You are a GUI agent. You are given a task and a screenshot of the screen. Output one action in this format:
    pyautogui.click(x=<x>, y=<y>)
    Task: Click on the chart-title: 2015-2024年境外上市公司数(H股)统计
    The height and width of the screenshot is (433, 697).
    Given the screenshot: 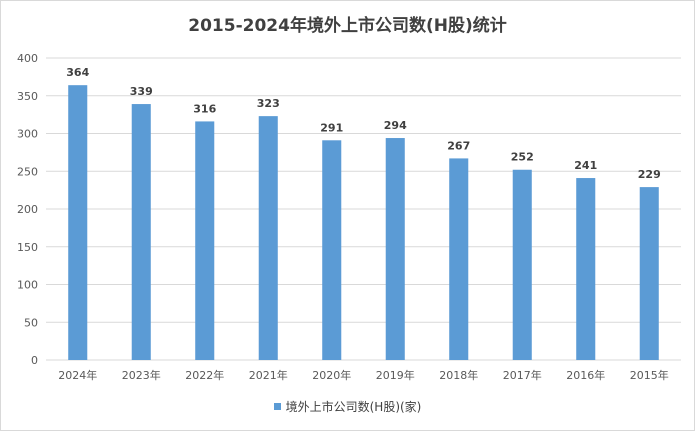 What is the action you would take?
    pyautogui.click(x=347, y=26)
    